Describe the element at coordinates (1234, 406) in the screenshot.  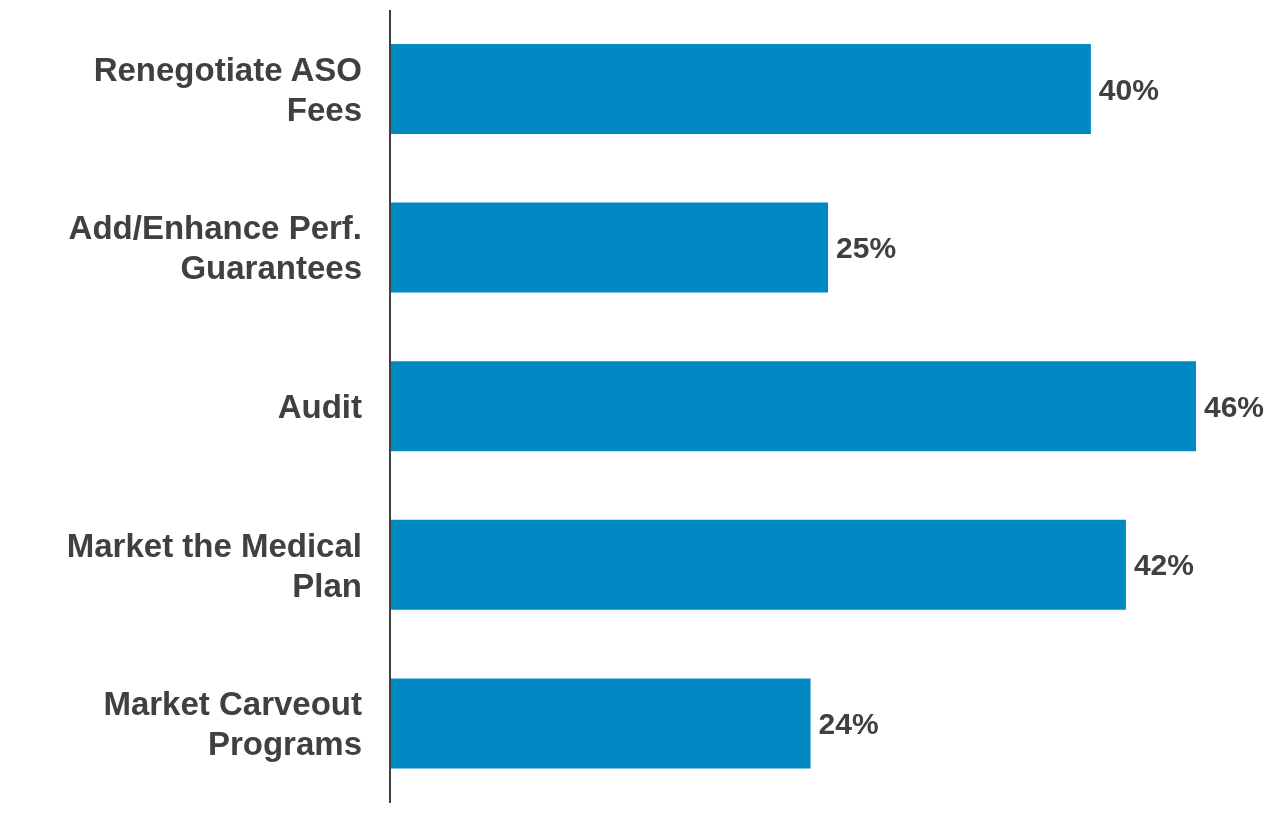
I see `data-label: 46%` at that location.